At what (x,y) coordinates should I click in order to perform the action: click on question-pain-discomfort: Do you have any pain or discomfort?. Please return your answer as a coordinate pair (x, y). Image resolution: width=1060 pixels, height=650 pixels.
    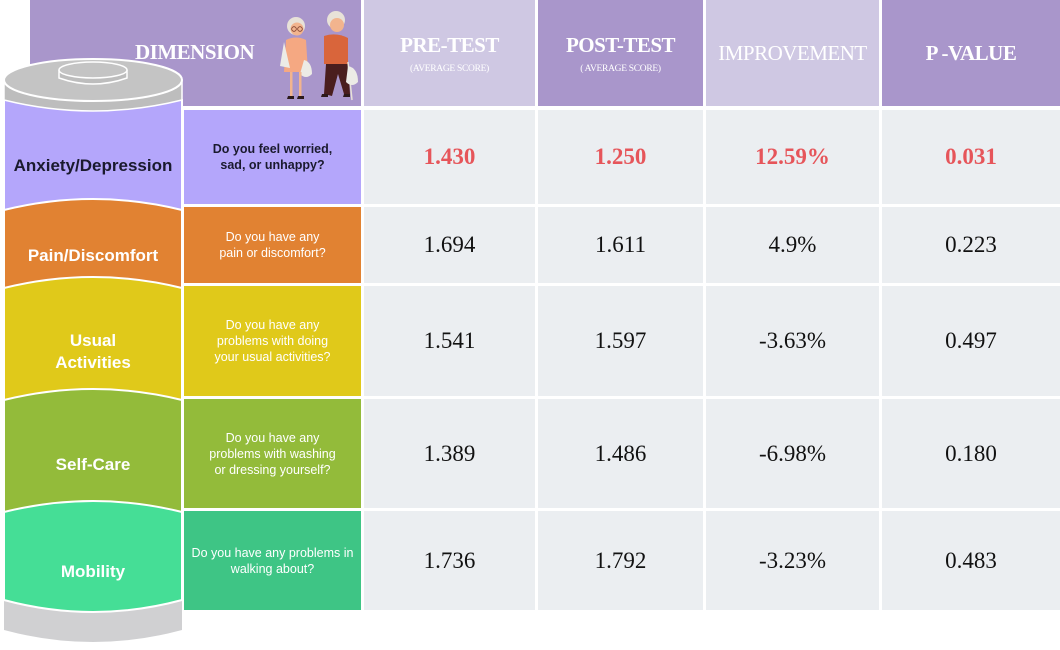
    Looking at the image, I should click on (272, 245).